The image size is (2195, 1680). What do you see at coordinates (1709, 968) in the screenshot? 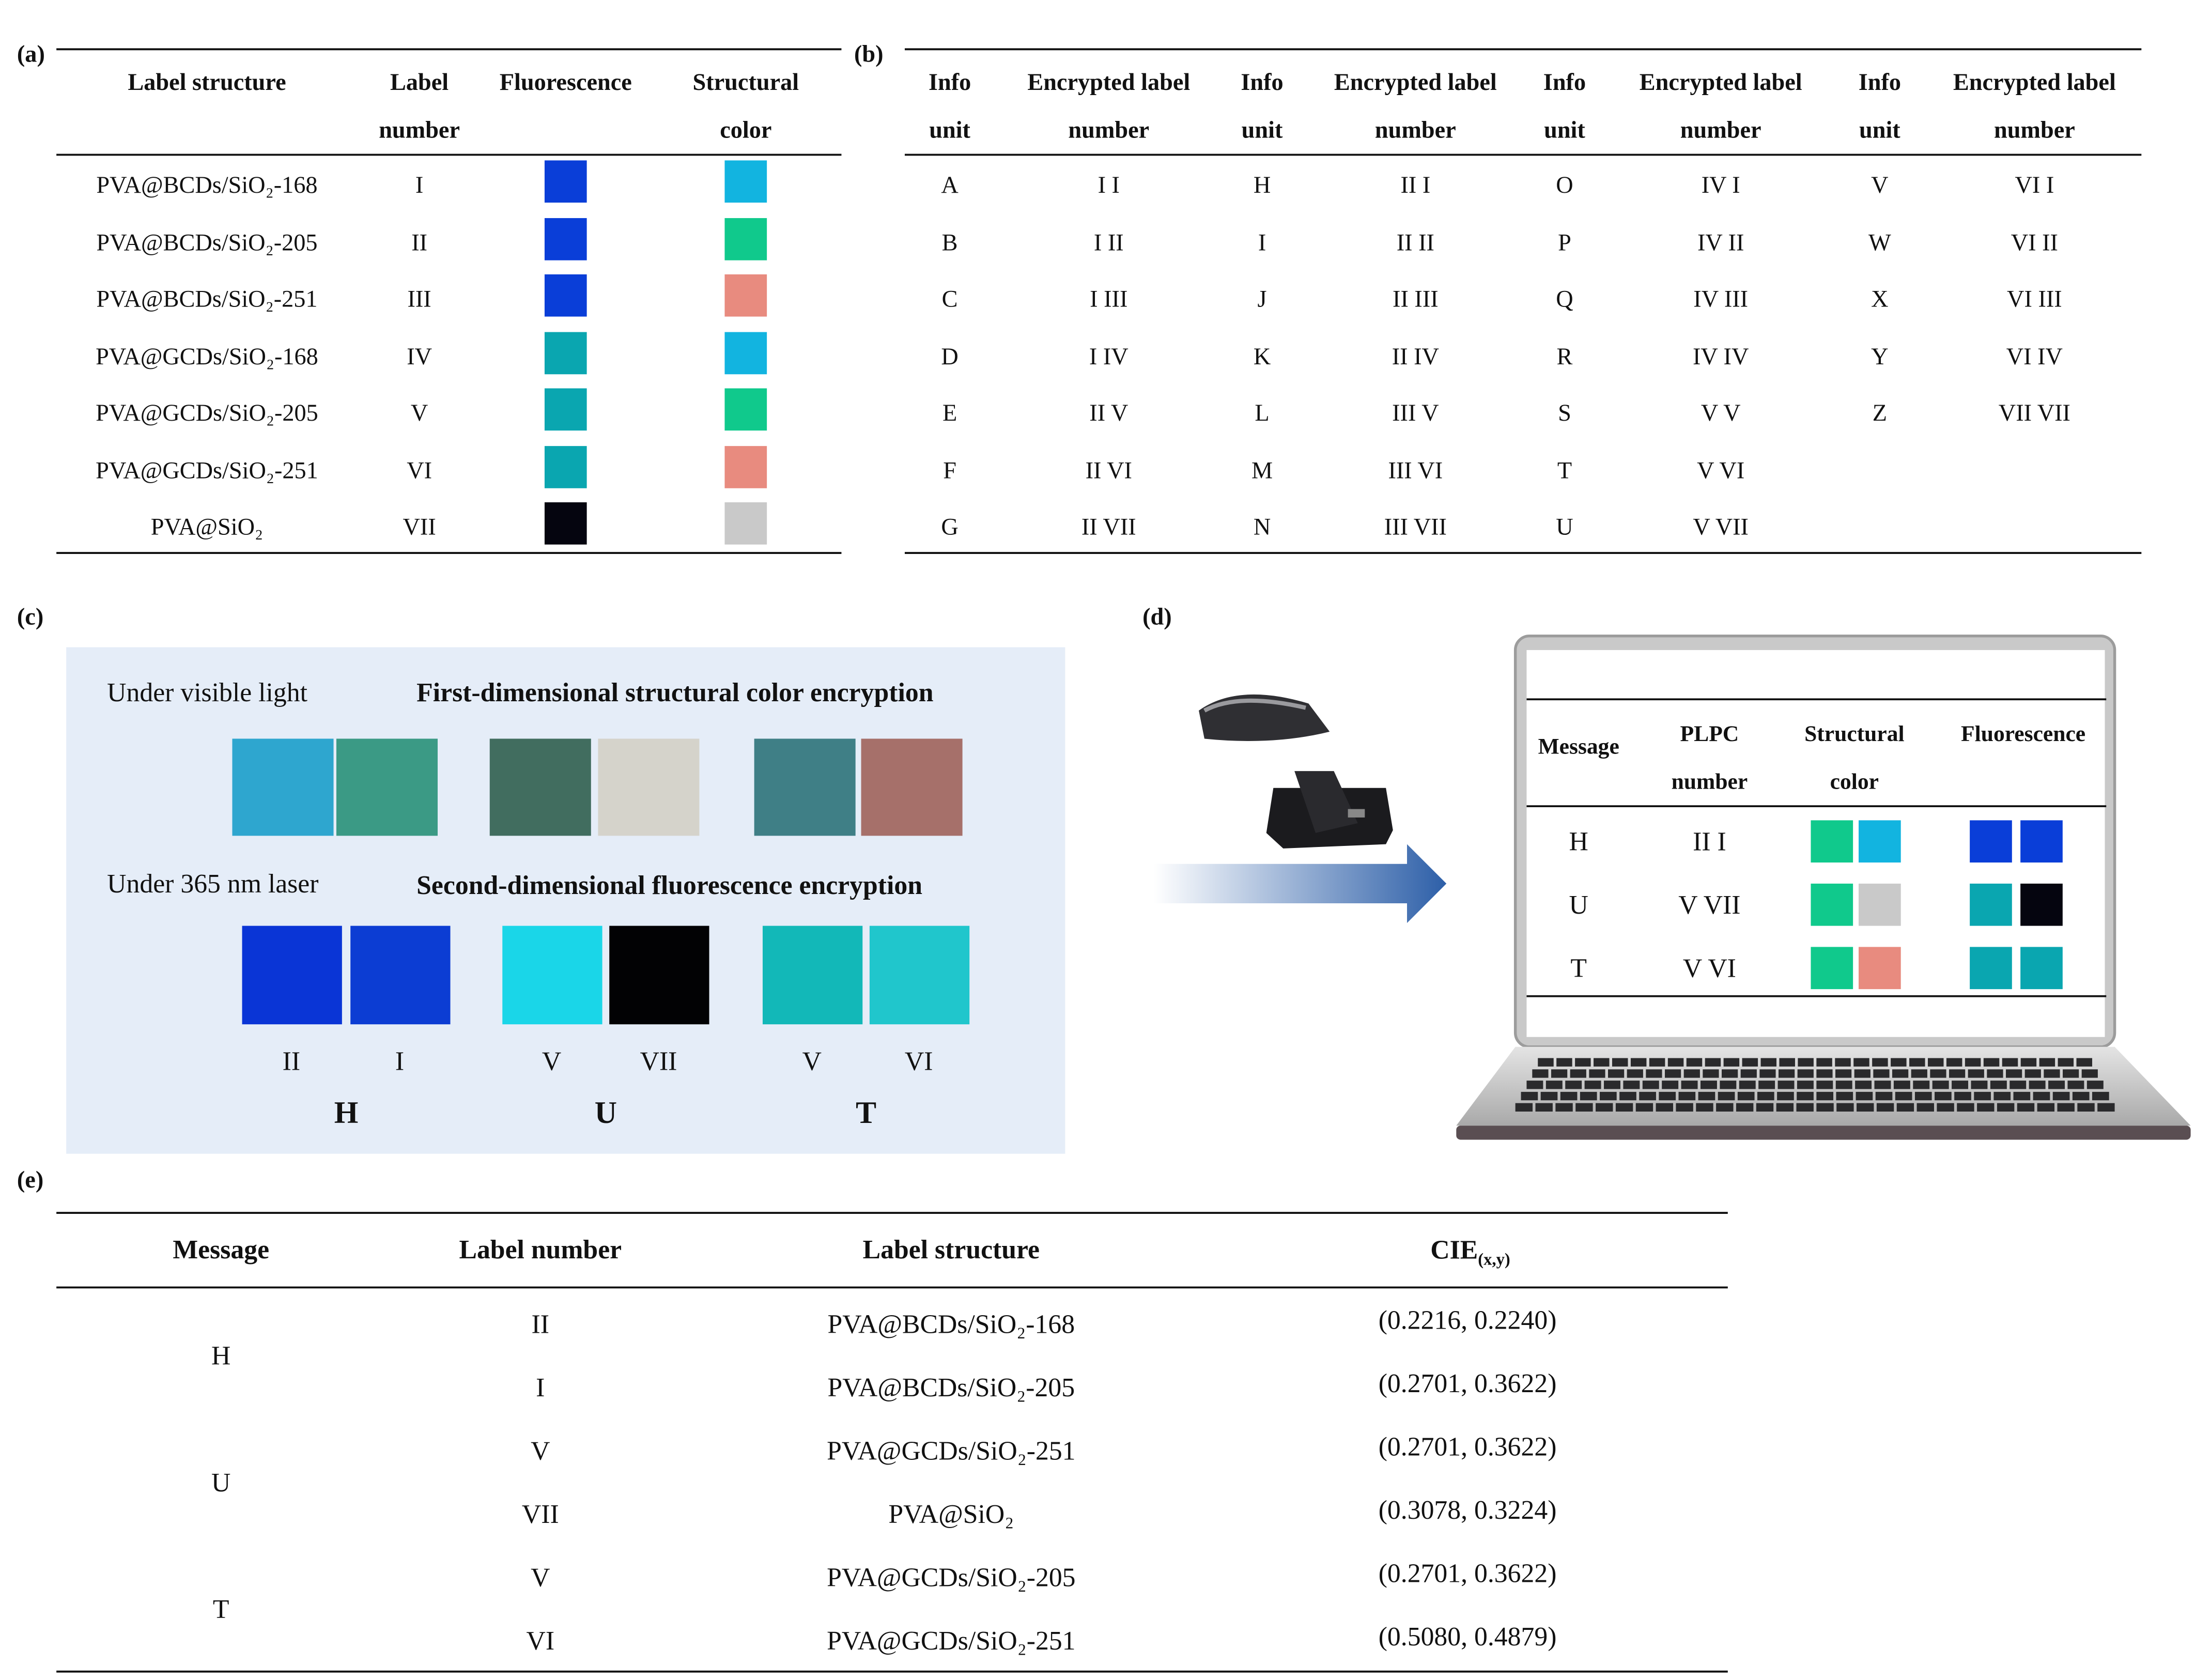
I see `plpc-number: V VI` at bounding box center [1709, 968].